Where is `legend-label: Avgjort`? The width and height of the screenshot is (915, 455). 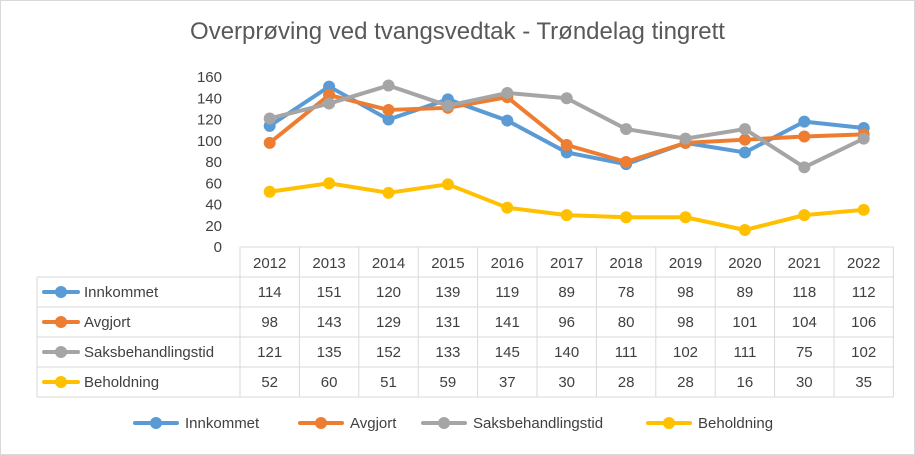
legend-label: Avgjort is located at coordinates (373, 423).